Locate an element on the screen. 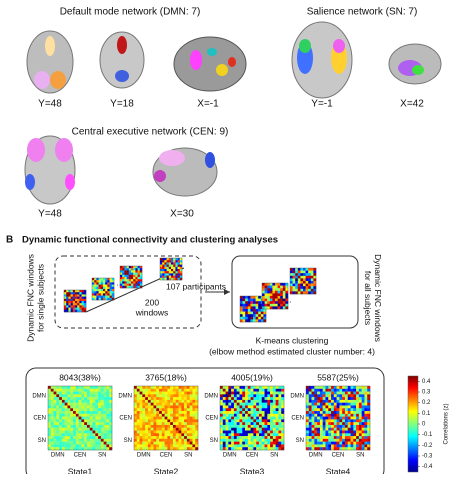 The width and height of the screenshot is (474, 479). colorbar-tick-label: 0.2 is located at coordinates (426, 403).